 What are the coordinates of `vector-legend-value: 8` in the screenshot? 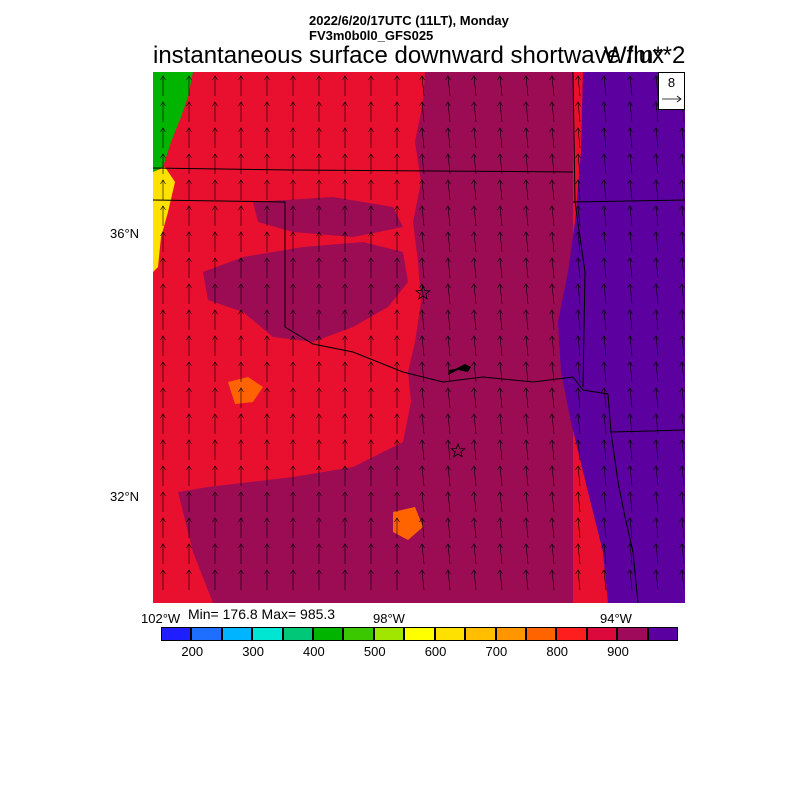 It's located at (671, 82).